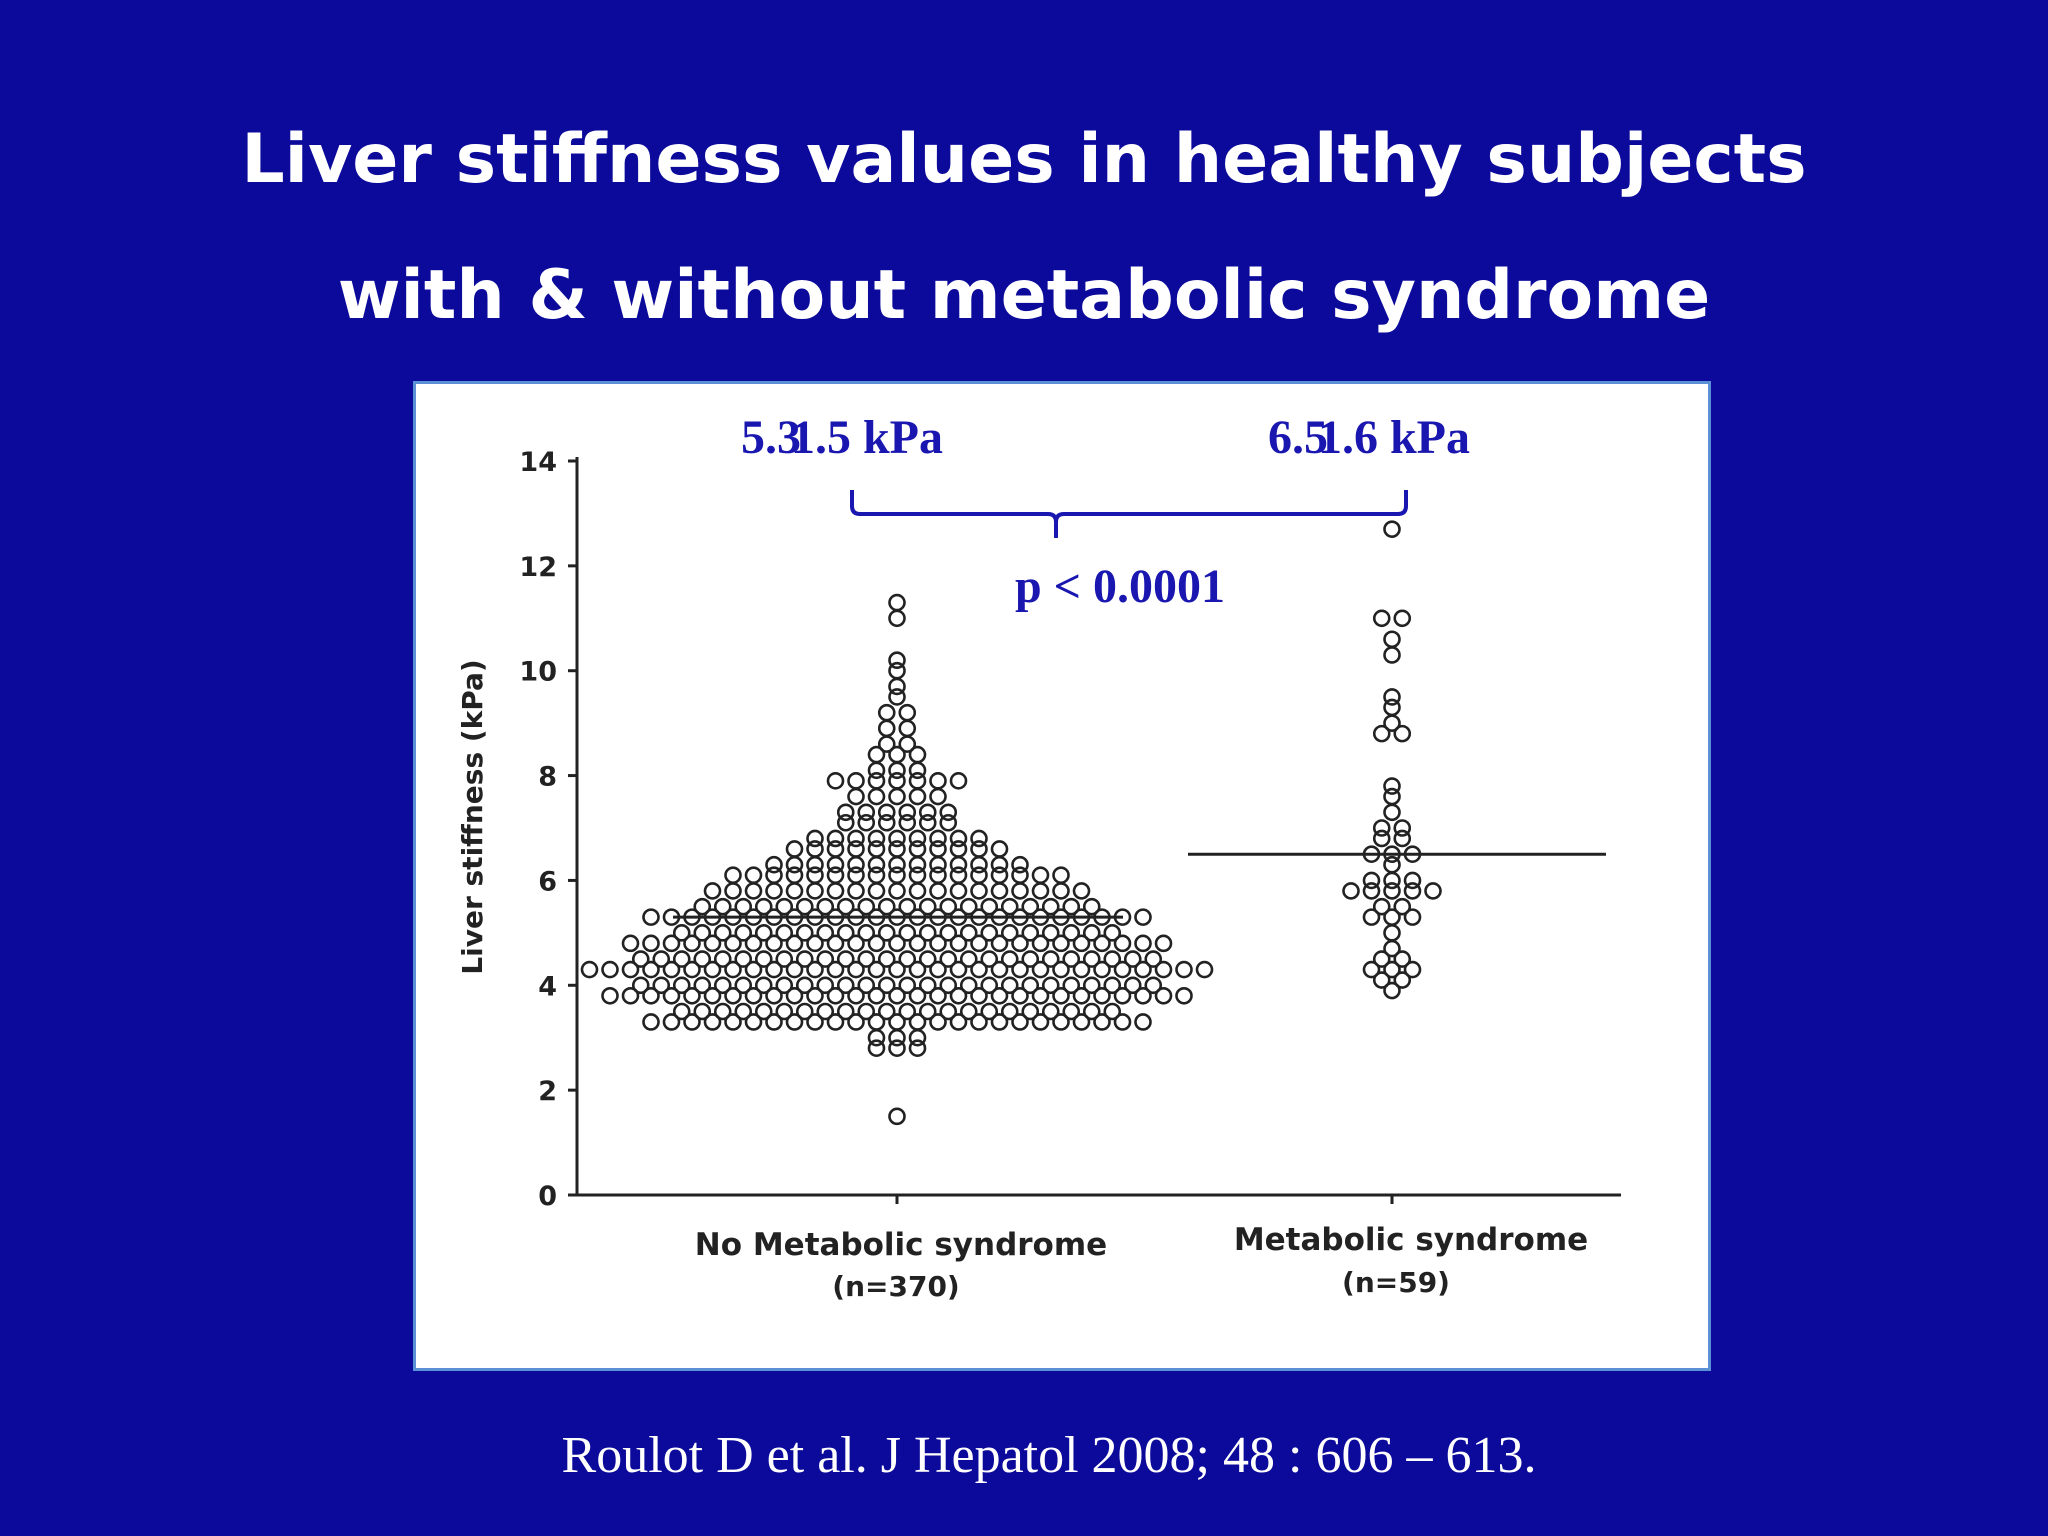  Describe the element at coordinates (547, 777) in the screenshot. I see `y-tick-label: 8` at that location.